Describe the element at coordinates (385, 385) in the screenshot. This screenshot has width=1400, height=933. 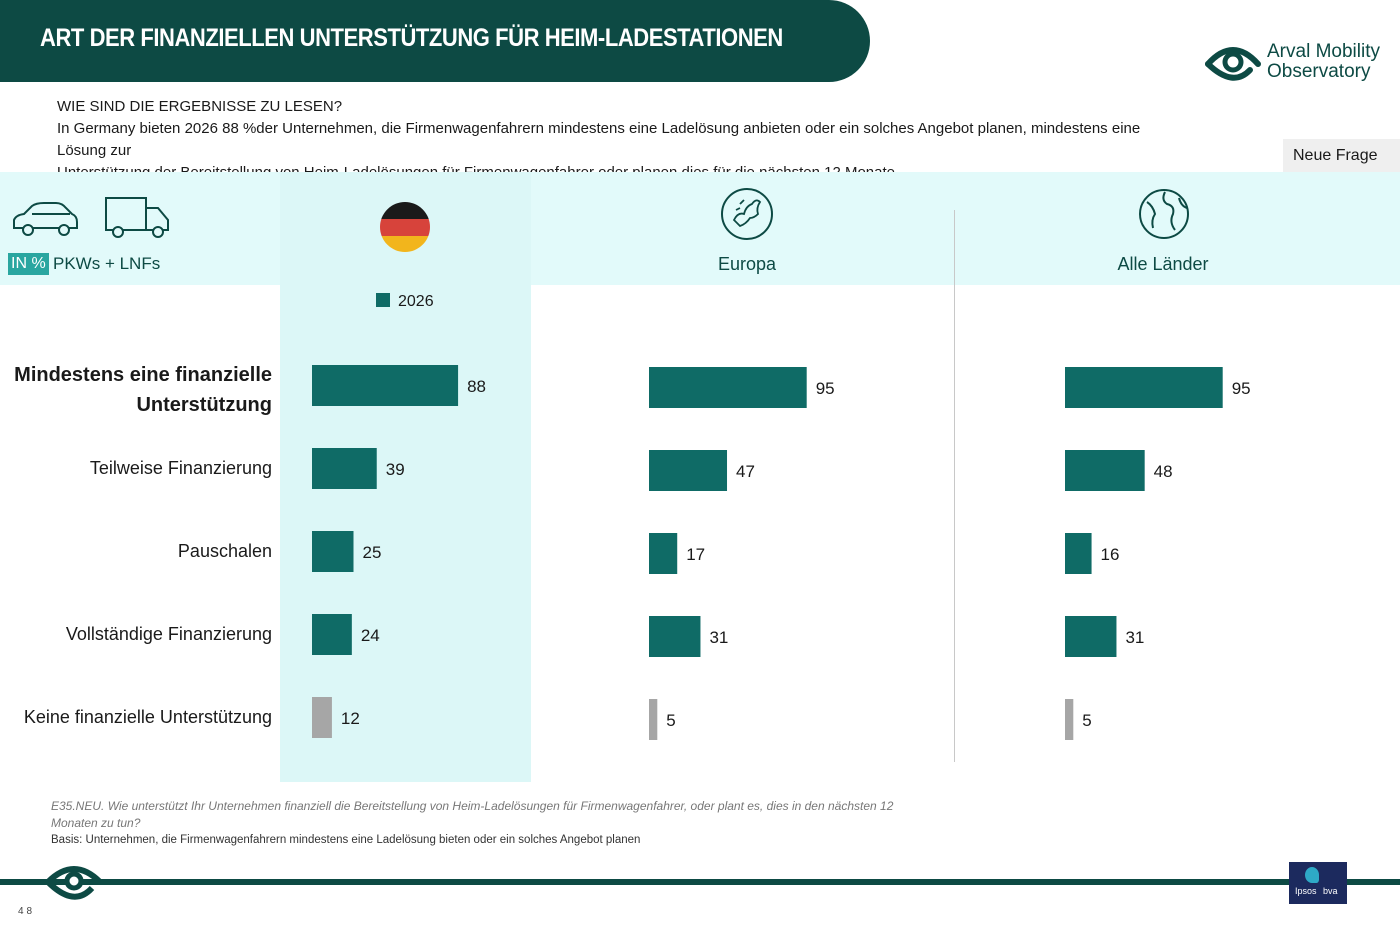
I see `bar-germany-at-least-one` at that location.